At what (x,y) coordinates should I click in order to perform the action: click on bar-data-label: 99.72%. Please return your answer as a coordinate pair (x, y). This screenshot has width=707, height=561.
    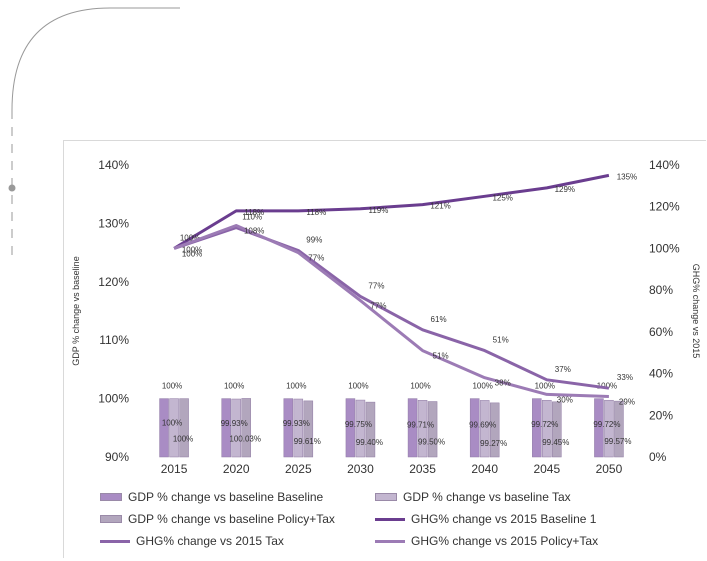
    Looking at the image, I should click on (606, 424).